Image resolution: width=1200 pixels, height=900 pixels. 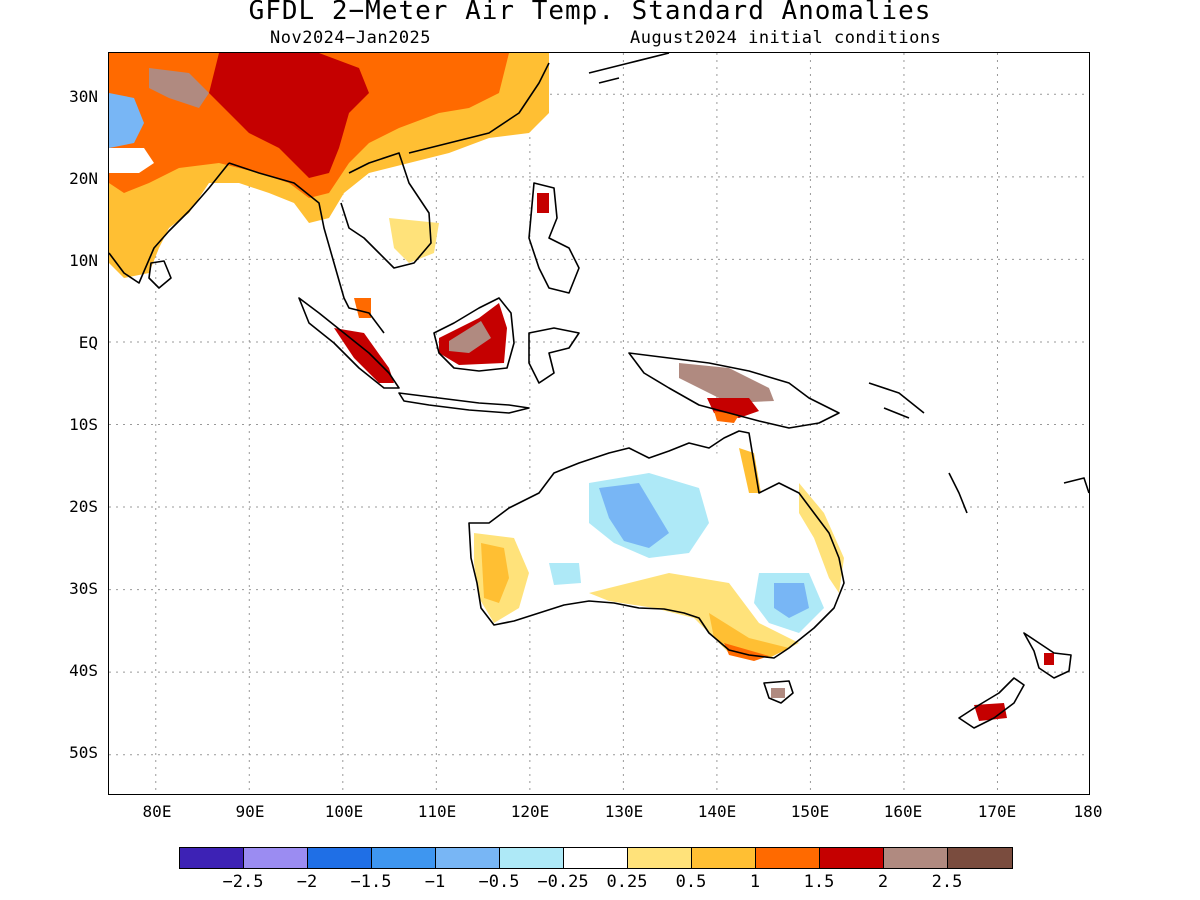 What do you see at coordinates (554, 238) in the screenshot?
I see `coast-philippines` at bounding box center [554, 238].